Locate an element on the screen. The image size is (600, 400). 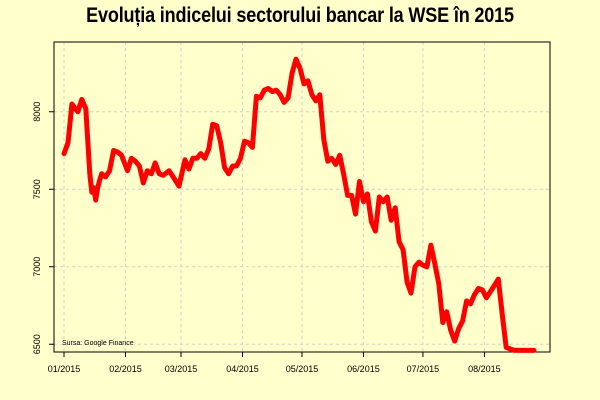
y-tick-label: 8000 is located at coordinates (37, 112).